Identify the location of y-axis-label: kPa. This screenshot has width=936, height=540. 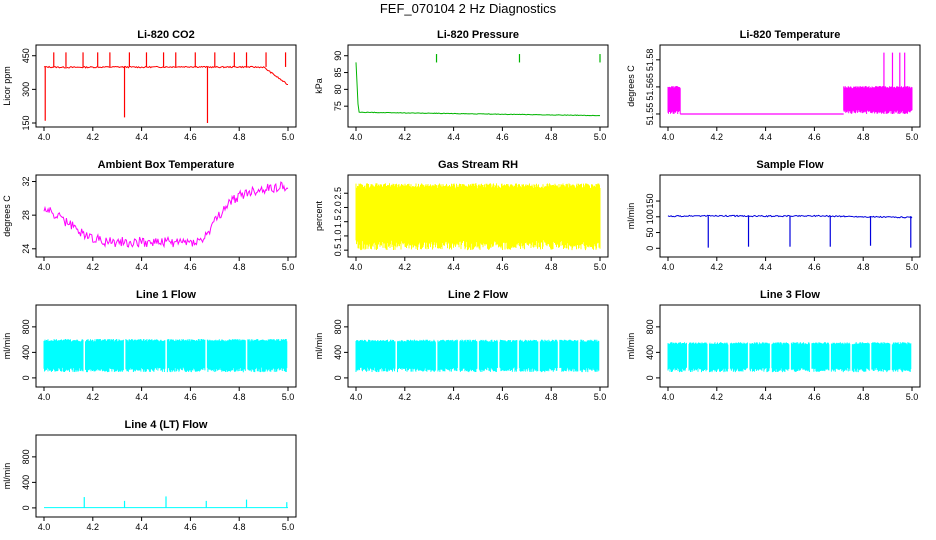
(319, 86).